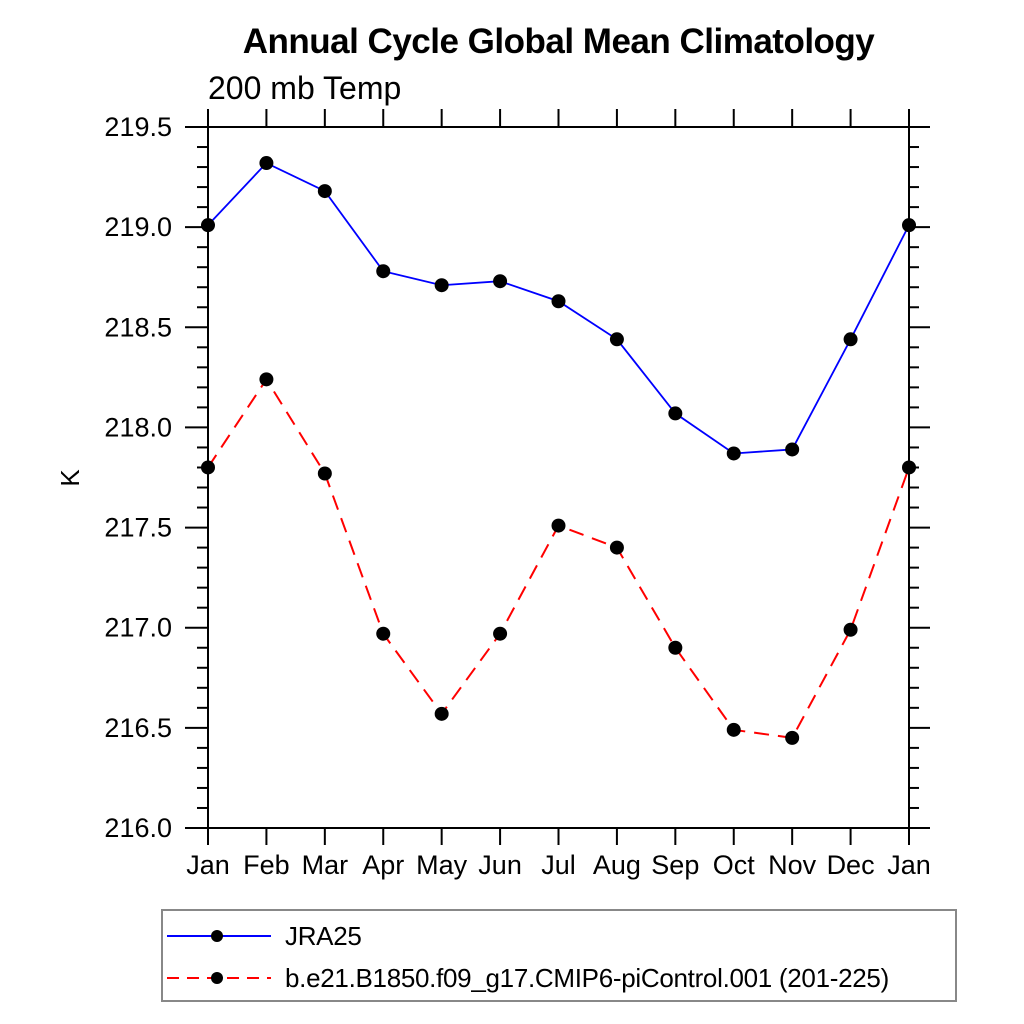 This screenshot has height=1024, width=1024. Describe the element at coordinates (305, 88) in the screenshot. I see `chart-subtitle: 200 mb Temp` at that location.